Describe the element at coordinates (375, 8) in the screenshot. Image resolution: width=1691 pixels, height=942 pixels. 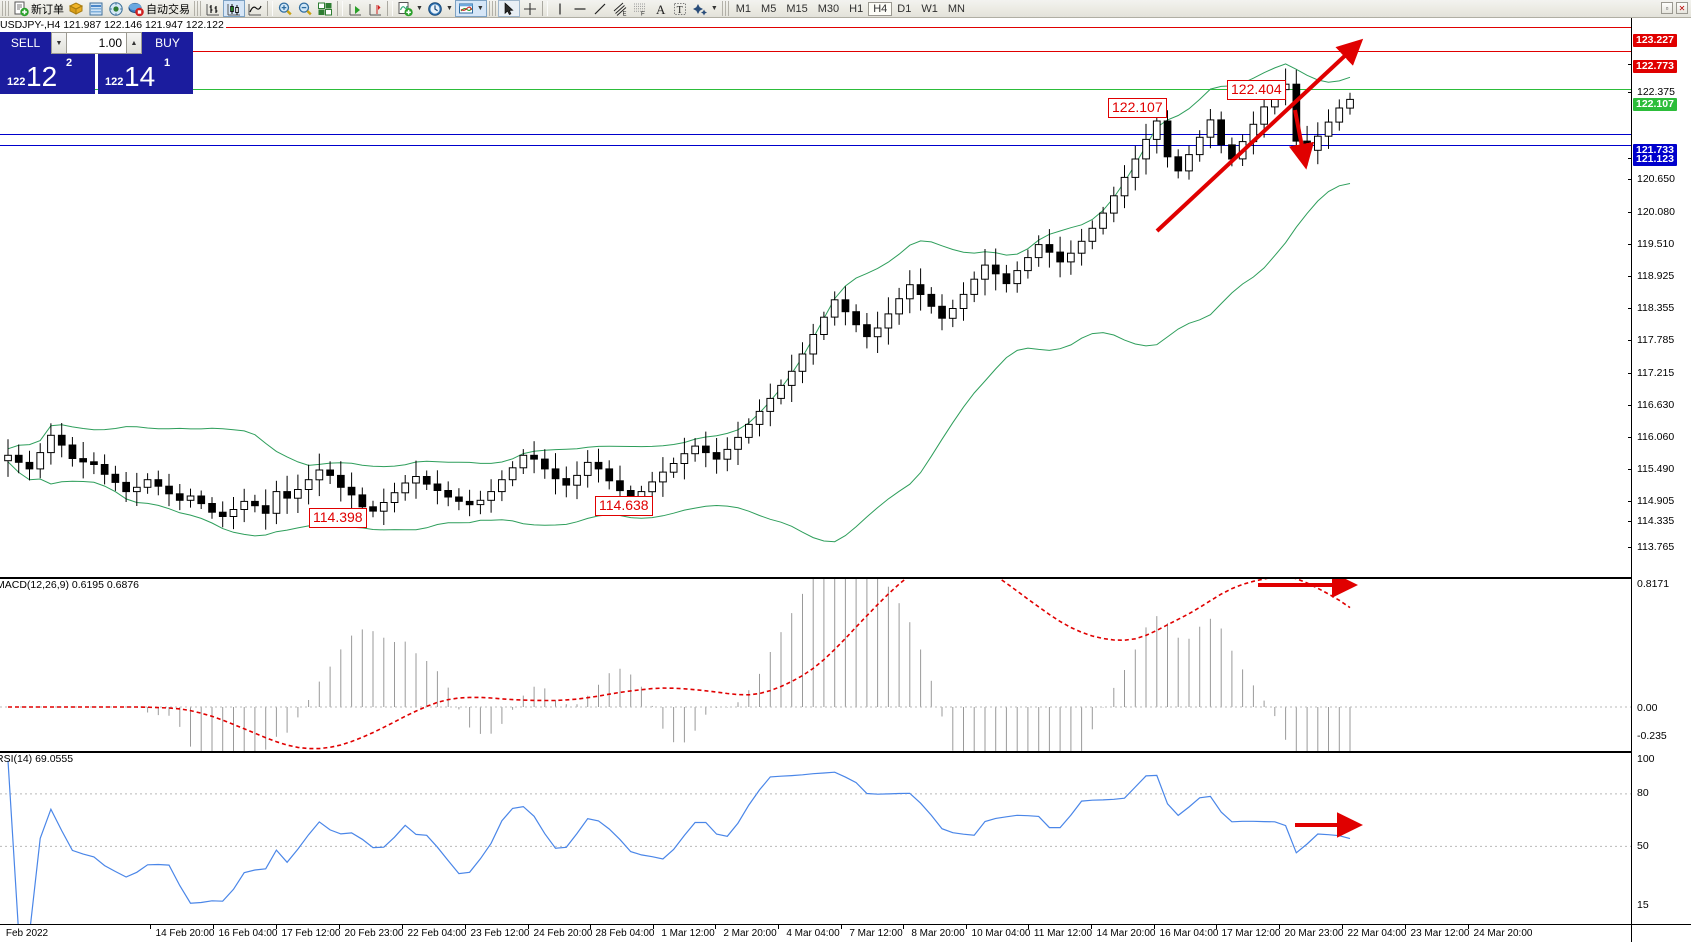
I see `chart-shift-button` at that location.